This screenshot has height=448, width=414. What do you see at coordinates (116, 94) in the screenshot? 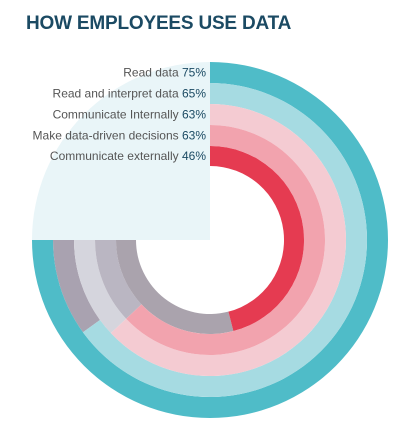
I see `series-name: Read and interpret data` at bounding box center [116, 94].